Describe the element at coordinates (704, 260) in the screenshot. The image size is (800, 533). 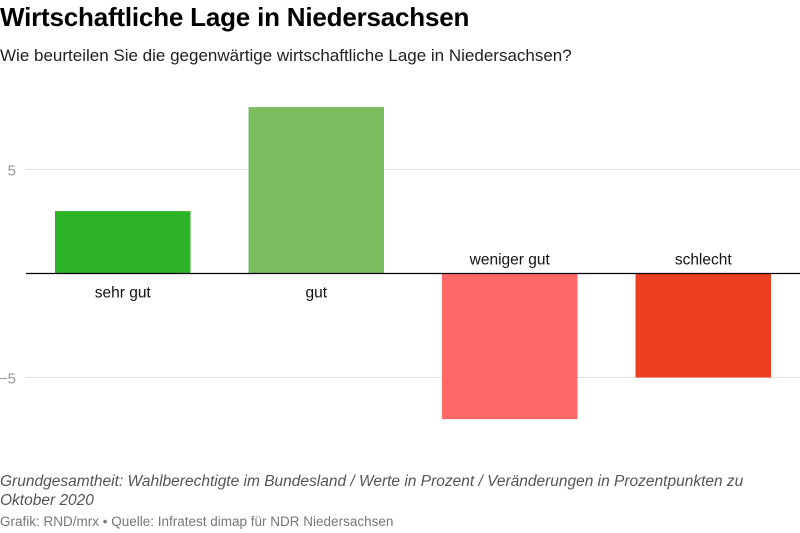
I see `category-label: schlecht` at that location.